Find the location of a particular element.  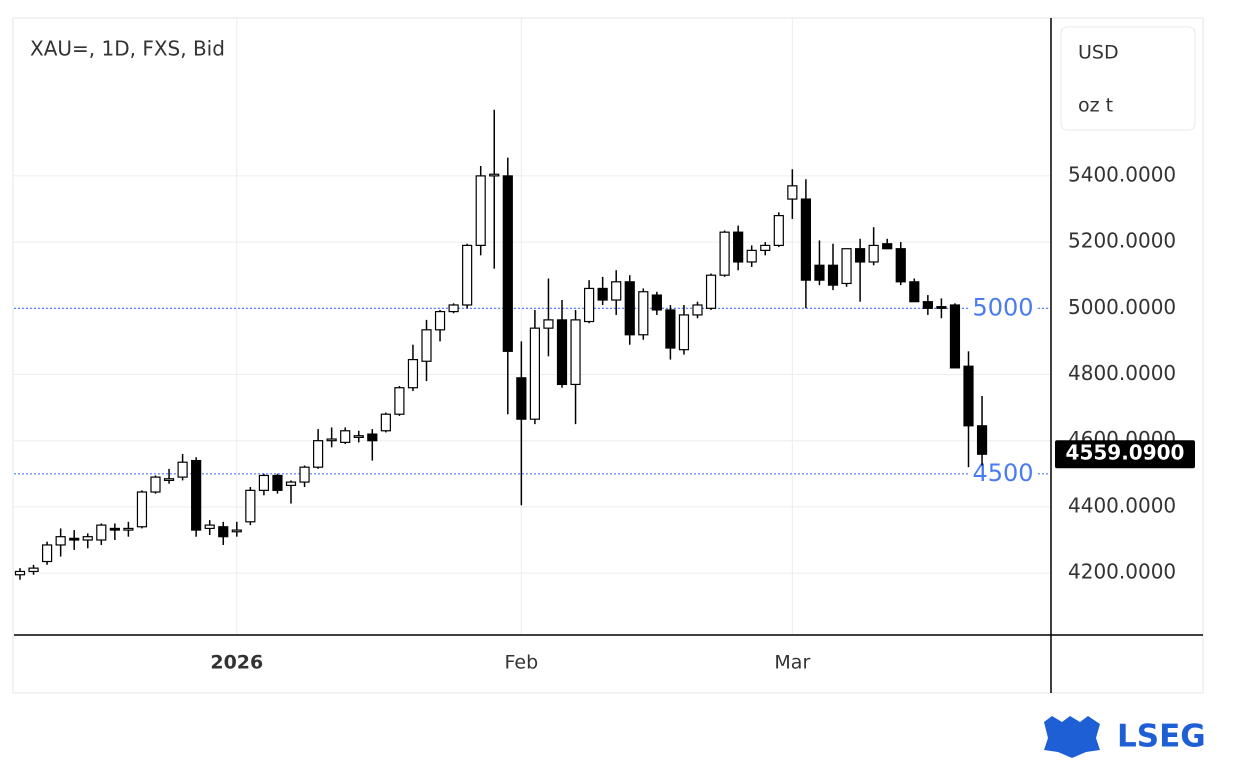

x-tick-label: Mar is located at coordinates (792, 663).